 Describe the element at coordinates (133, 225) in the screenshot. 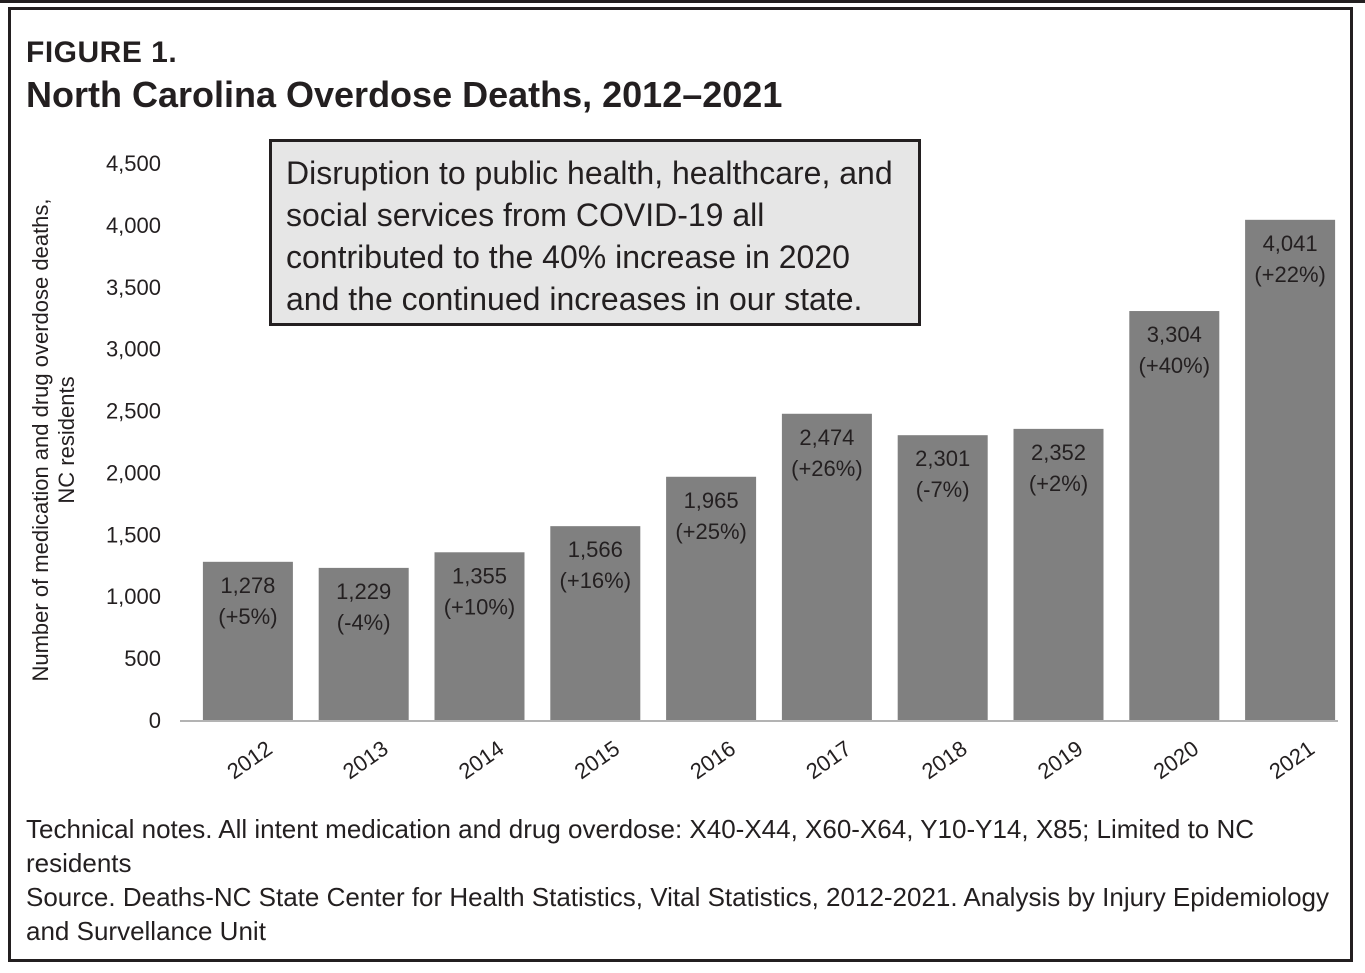

I see `y-tick-label: 4,000` at that location.